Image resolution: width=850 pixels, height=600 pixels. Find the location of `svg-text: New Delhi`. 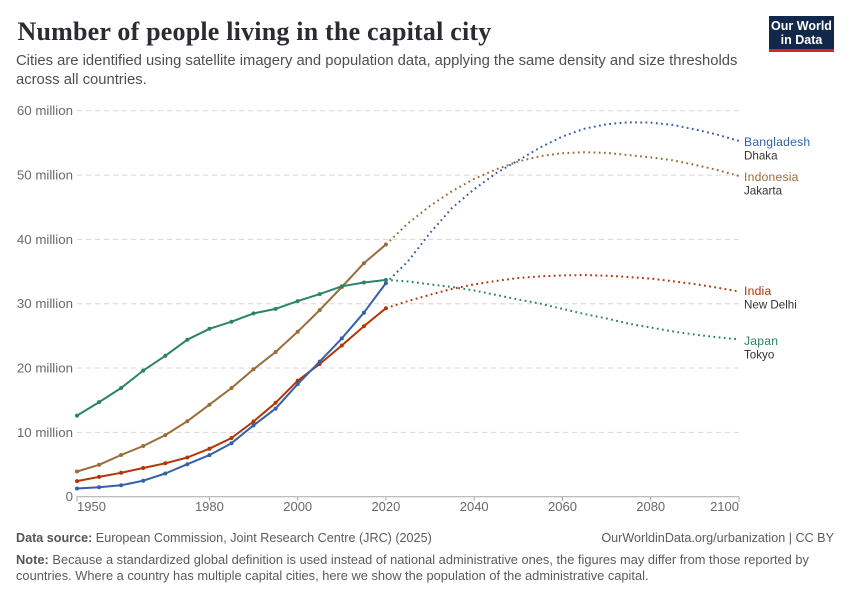

svg-text: New Delhi is located at coordinates (770, 305).